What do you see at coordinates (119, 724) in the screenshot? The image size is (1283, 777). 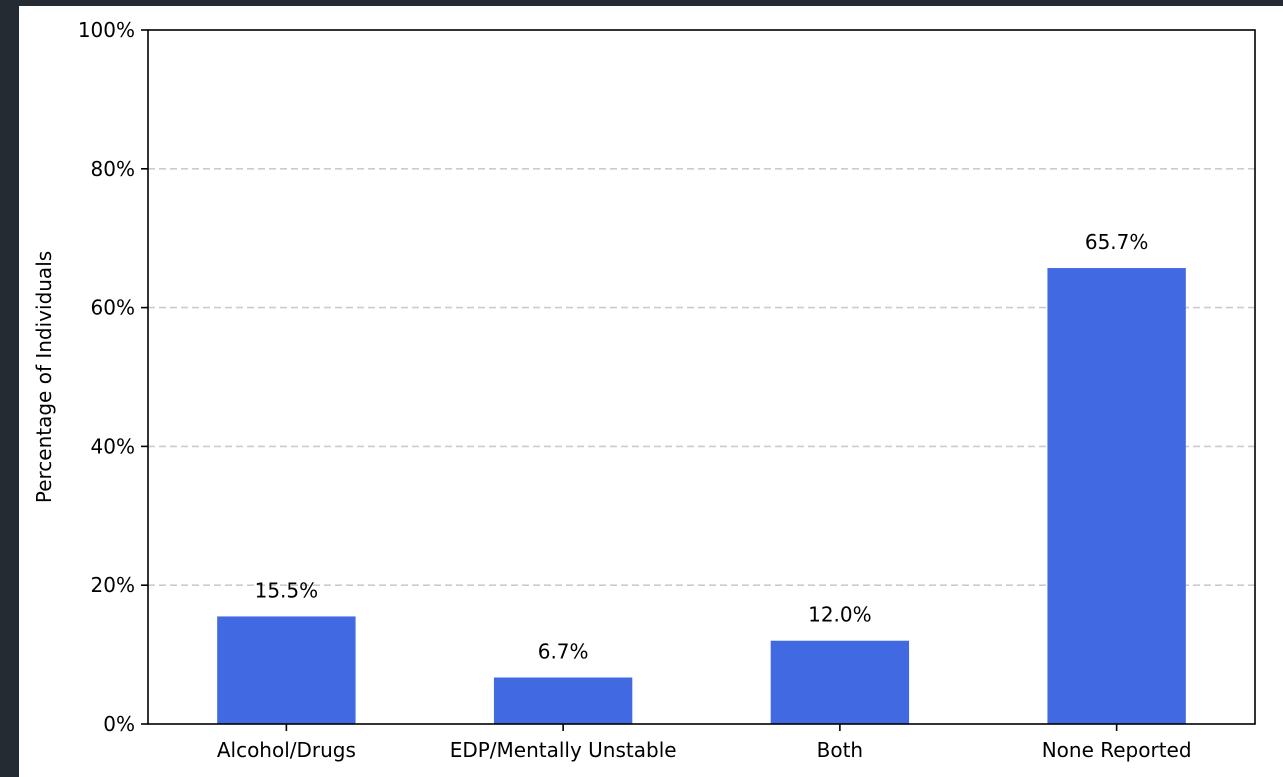 I see `y-tick-label: 0%` at bounding box center [119, 724].